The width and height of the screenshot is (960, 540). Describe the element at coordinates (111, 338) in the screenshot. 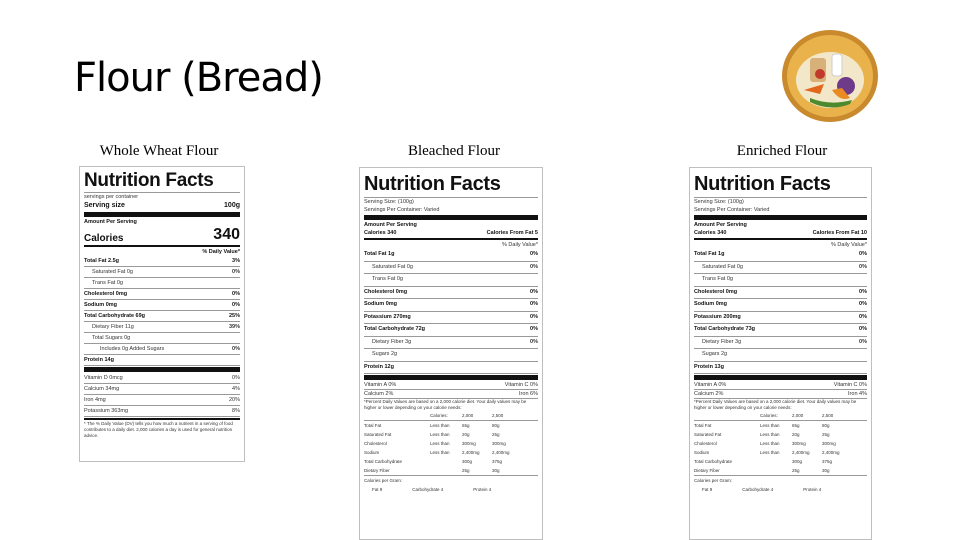

I see `nutrient-row: Total Sugars 0g` at that location.